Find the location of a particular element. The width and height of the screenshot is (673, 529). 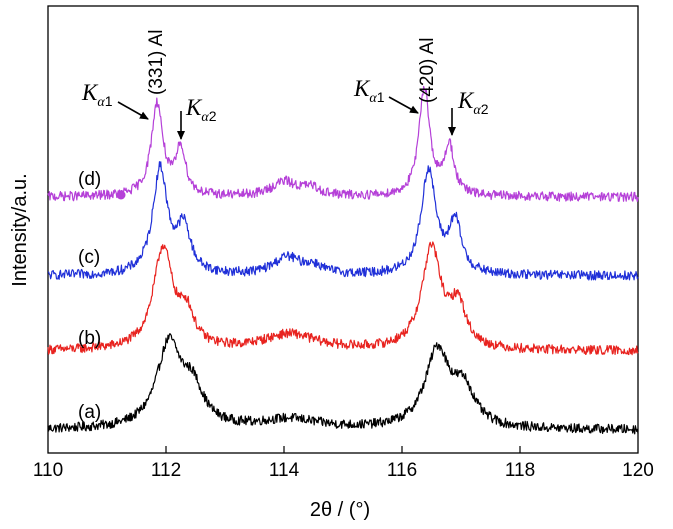

annotation-331-al: (331) Al is located at coordinates (156, 62).